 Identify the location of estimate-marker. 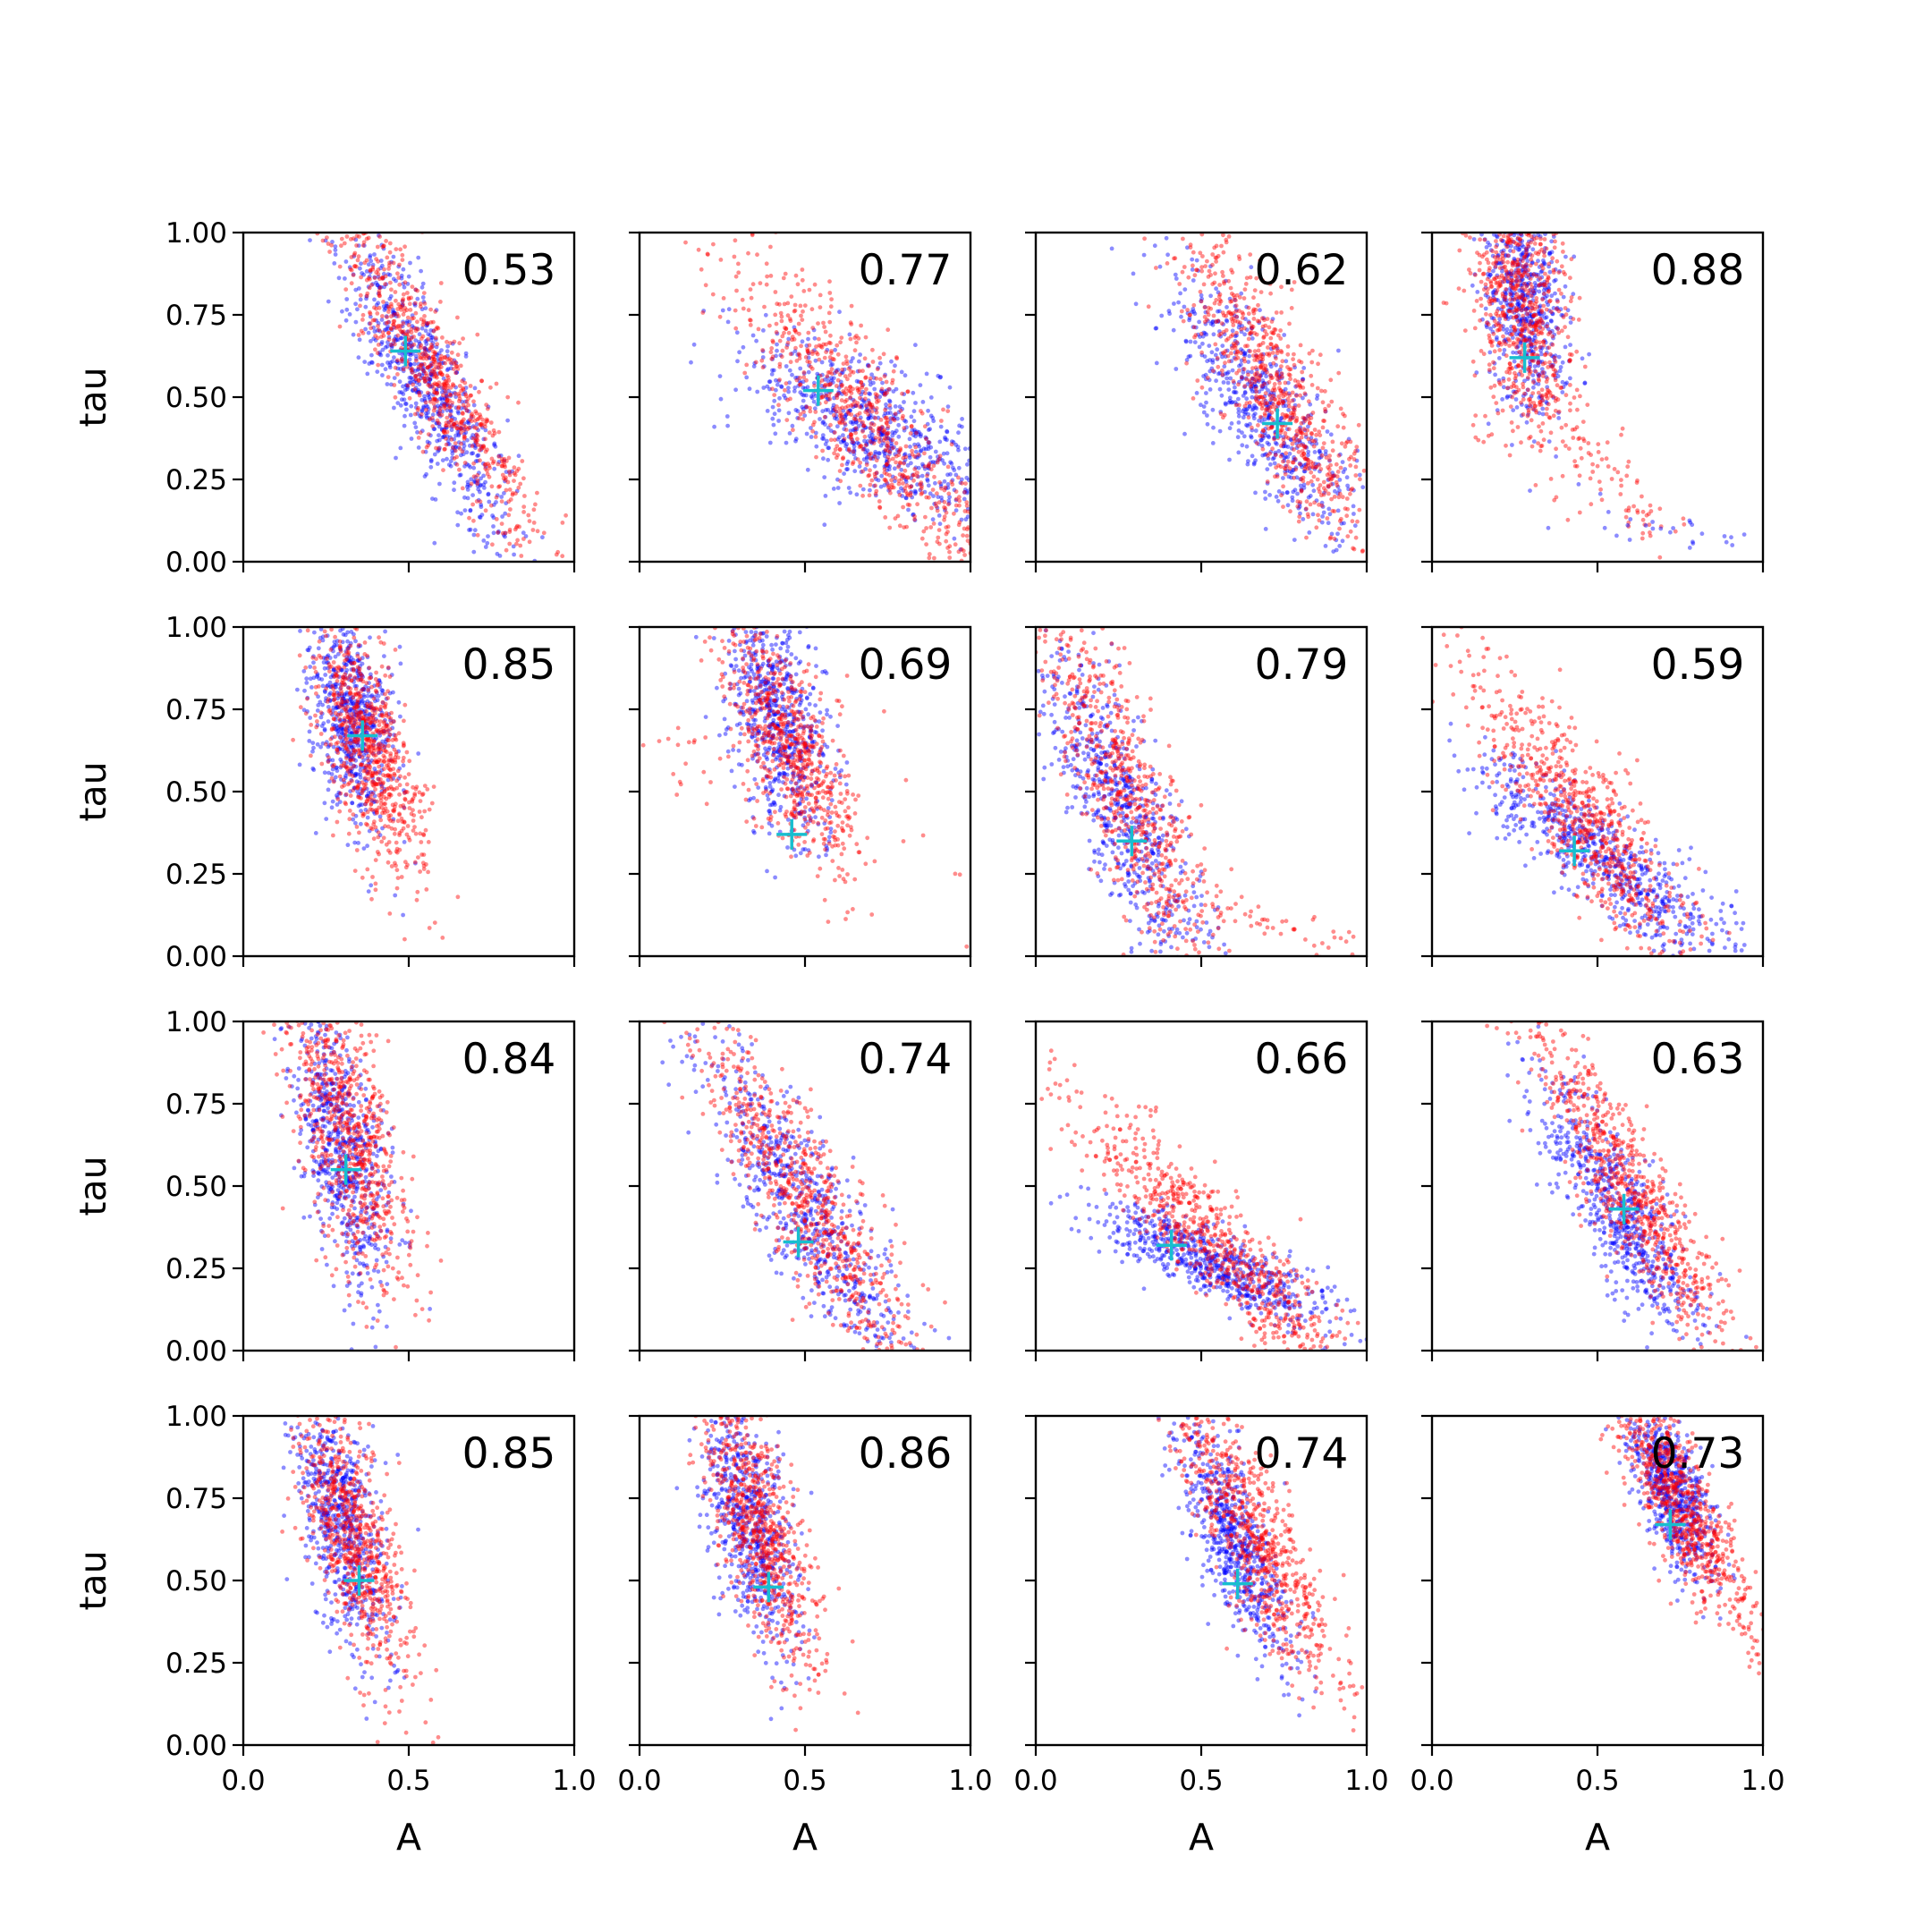
(818, 390).